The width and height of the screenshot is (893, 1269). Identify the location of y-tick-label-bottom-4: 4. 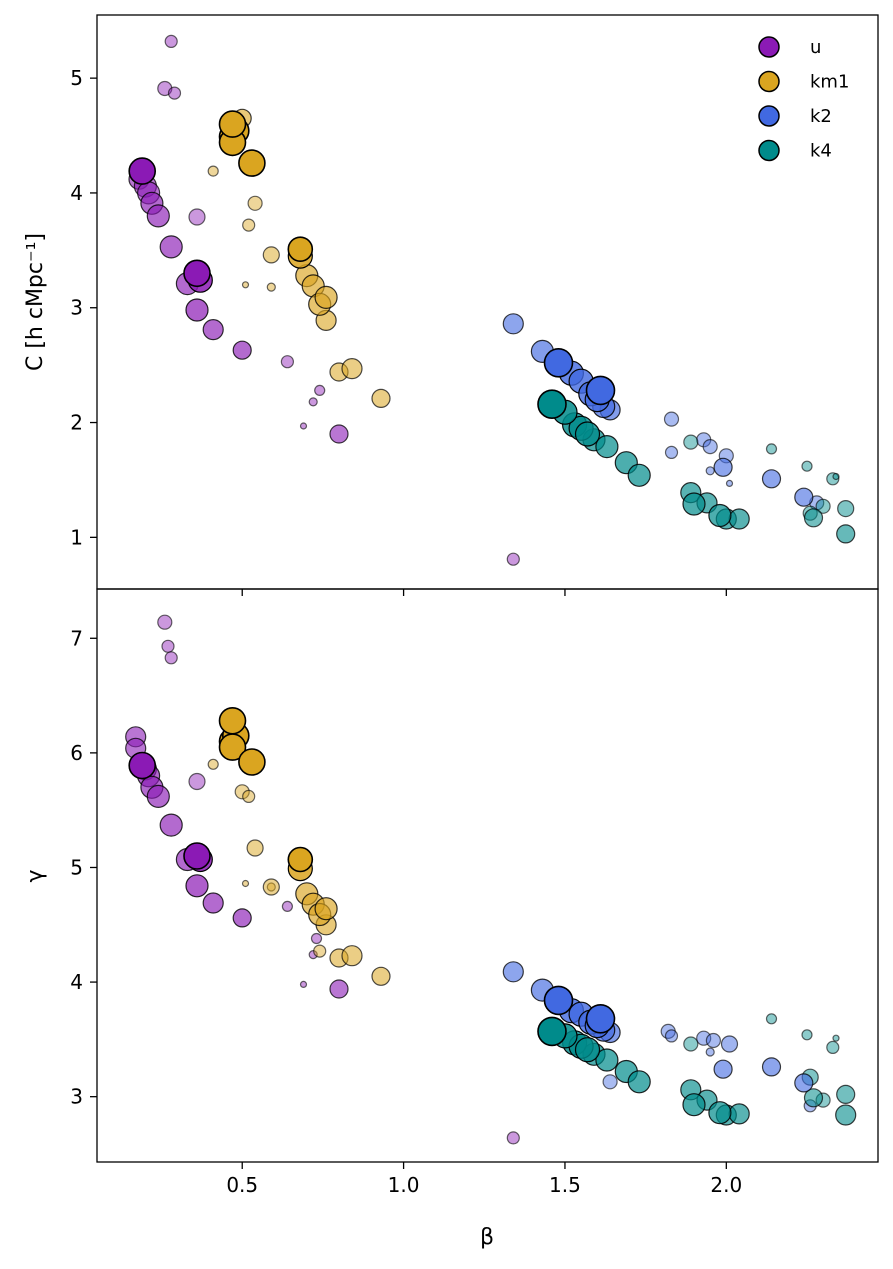
(76, 982).